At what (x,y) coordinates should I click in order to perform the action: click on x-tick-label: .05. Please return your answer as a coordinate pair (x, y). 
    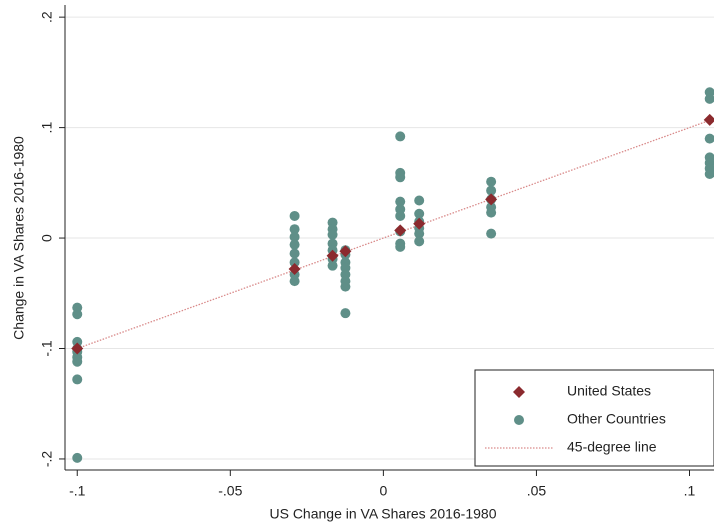
    Looking at the image, I should click on (537, 491).